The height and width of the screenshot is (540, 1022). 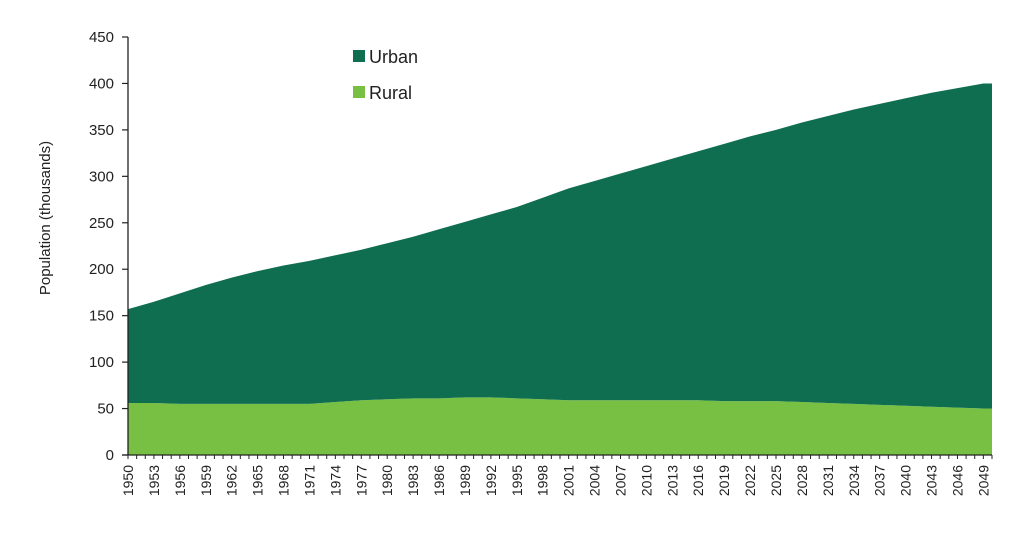 I want to click on x-tick-label: 1989, so click(x=465, y=480).